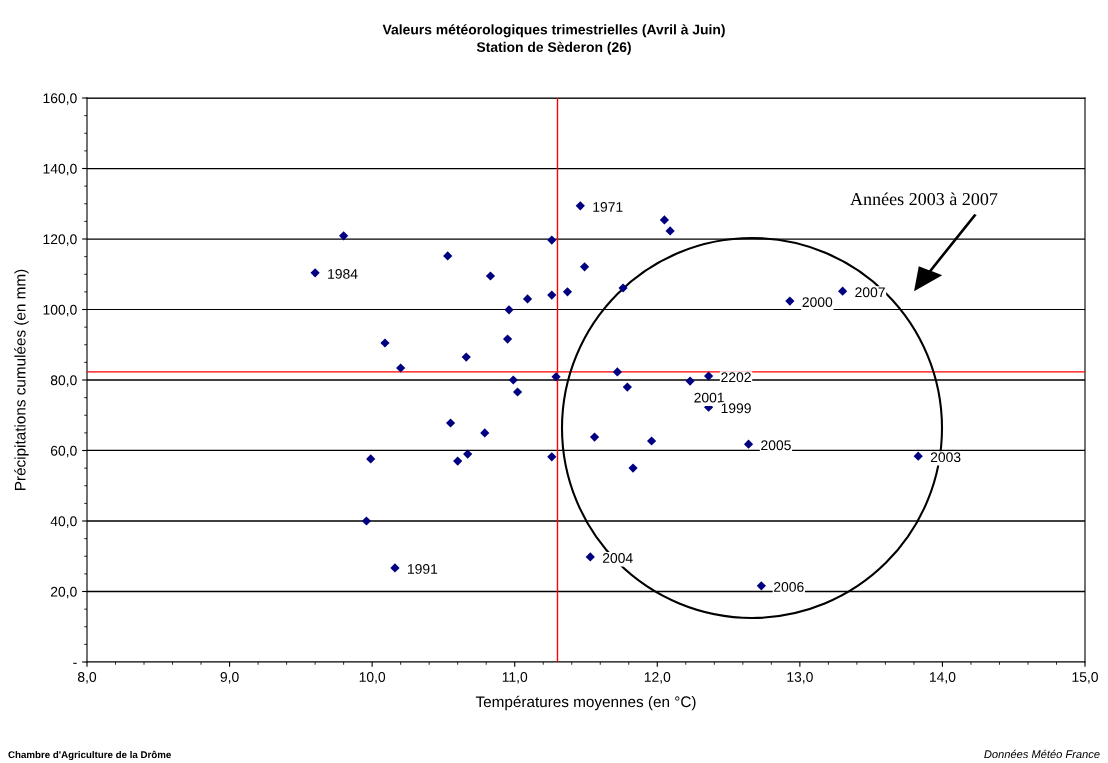  I want to click on x-tick-label: 10,0, so click(372, 678).